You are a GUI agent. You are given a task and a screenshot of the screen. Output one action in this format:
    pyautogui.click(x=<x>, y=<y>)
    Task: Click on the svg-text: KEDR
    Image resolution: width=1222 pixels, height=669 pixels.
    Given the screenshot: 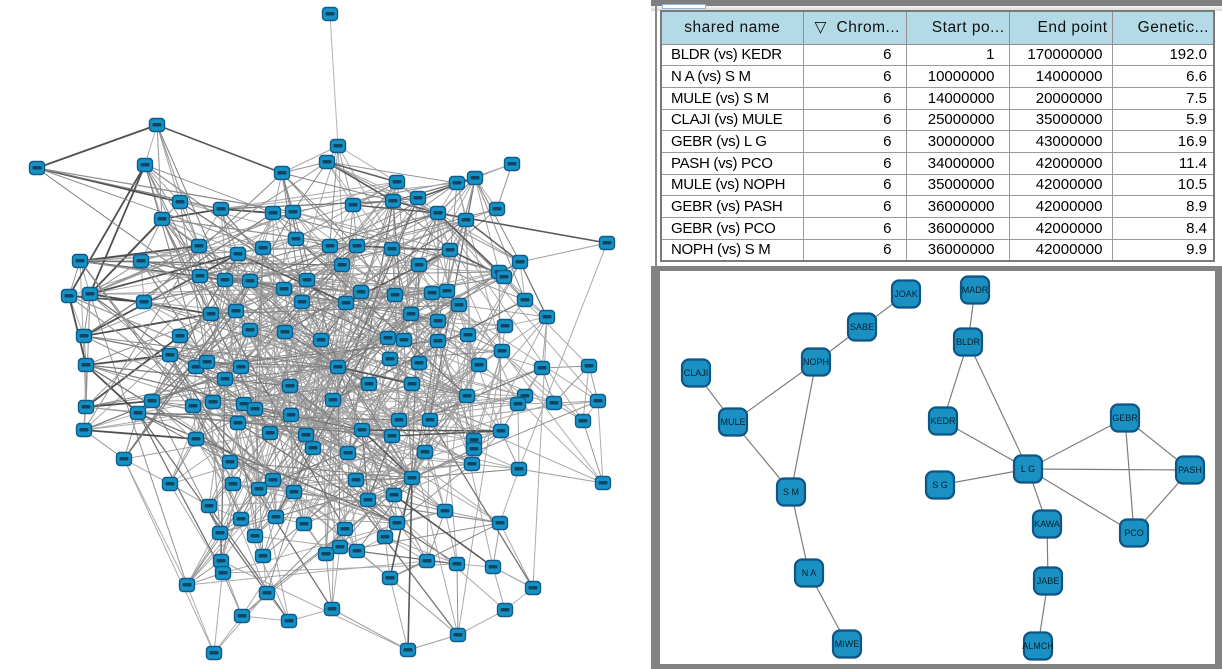 What is the action you would take?
    pyautogui.click(x=943, y=421)
    